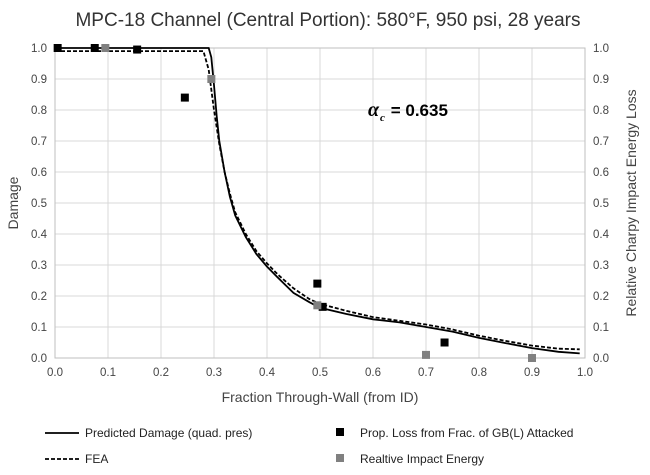 This screenshot has width=650, height=475. What do you see at coordinates (601, 142) in the screenshot?
I see `y2-tick-label: 0.7` at bounding box center [601, 142].